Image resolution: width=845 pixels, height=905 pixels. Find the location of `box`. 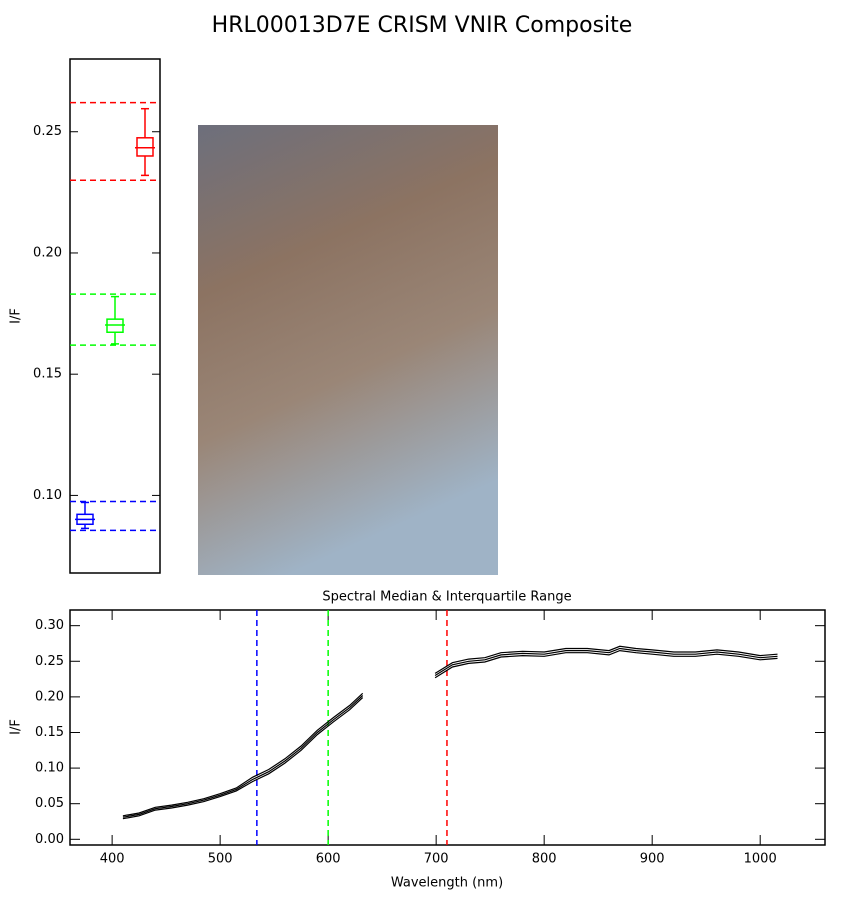

box is located at coordinates (145, 147).